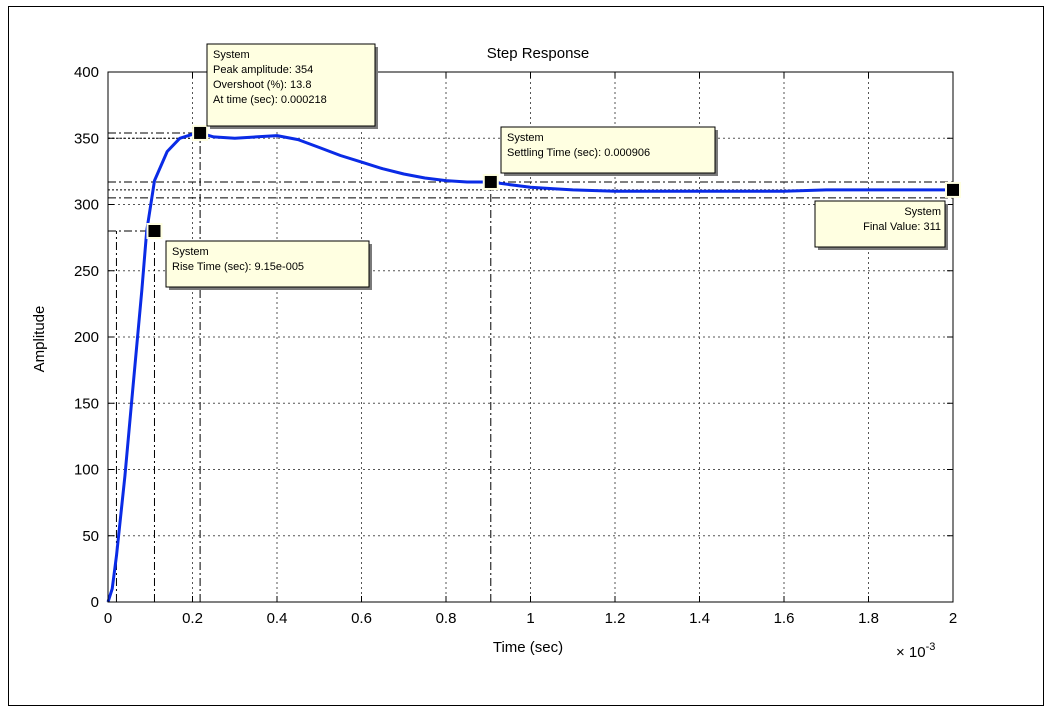 This screenshot has width=1054, height=706. I want to click on marker-final, so click(953, 190).